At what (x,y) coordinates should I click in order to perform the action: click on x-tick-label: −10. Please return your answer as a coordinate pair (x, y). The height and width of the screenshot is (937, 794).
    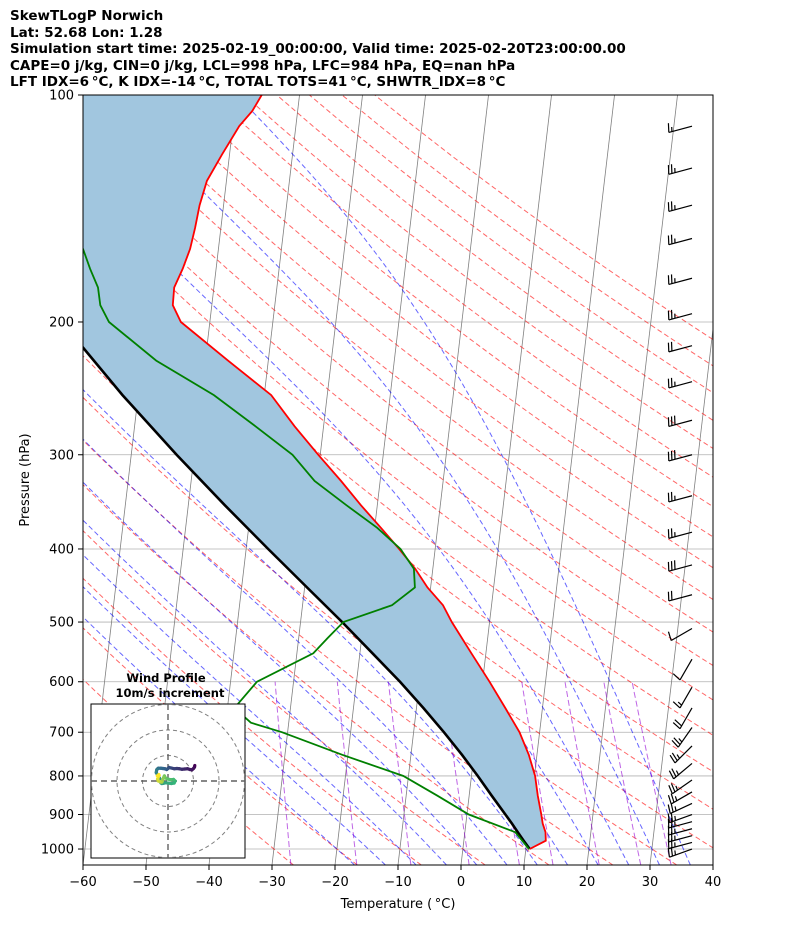
    Looking at the image, I should click on (397, 882).